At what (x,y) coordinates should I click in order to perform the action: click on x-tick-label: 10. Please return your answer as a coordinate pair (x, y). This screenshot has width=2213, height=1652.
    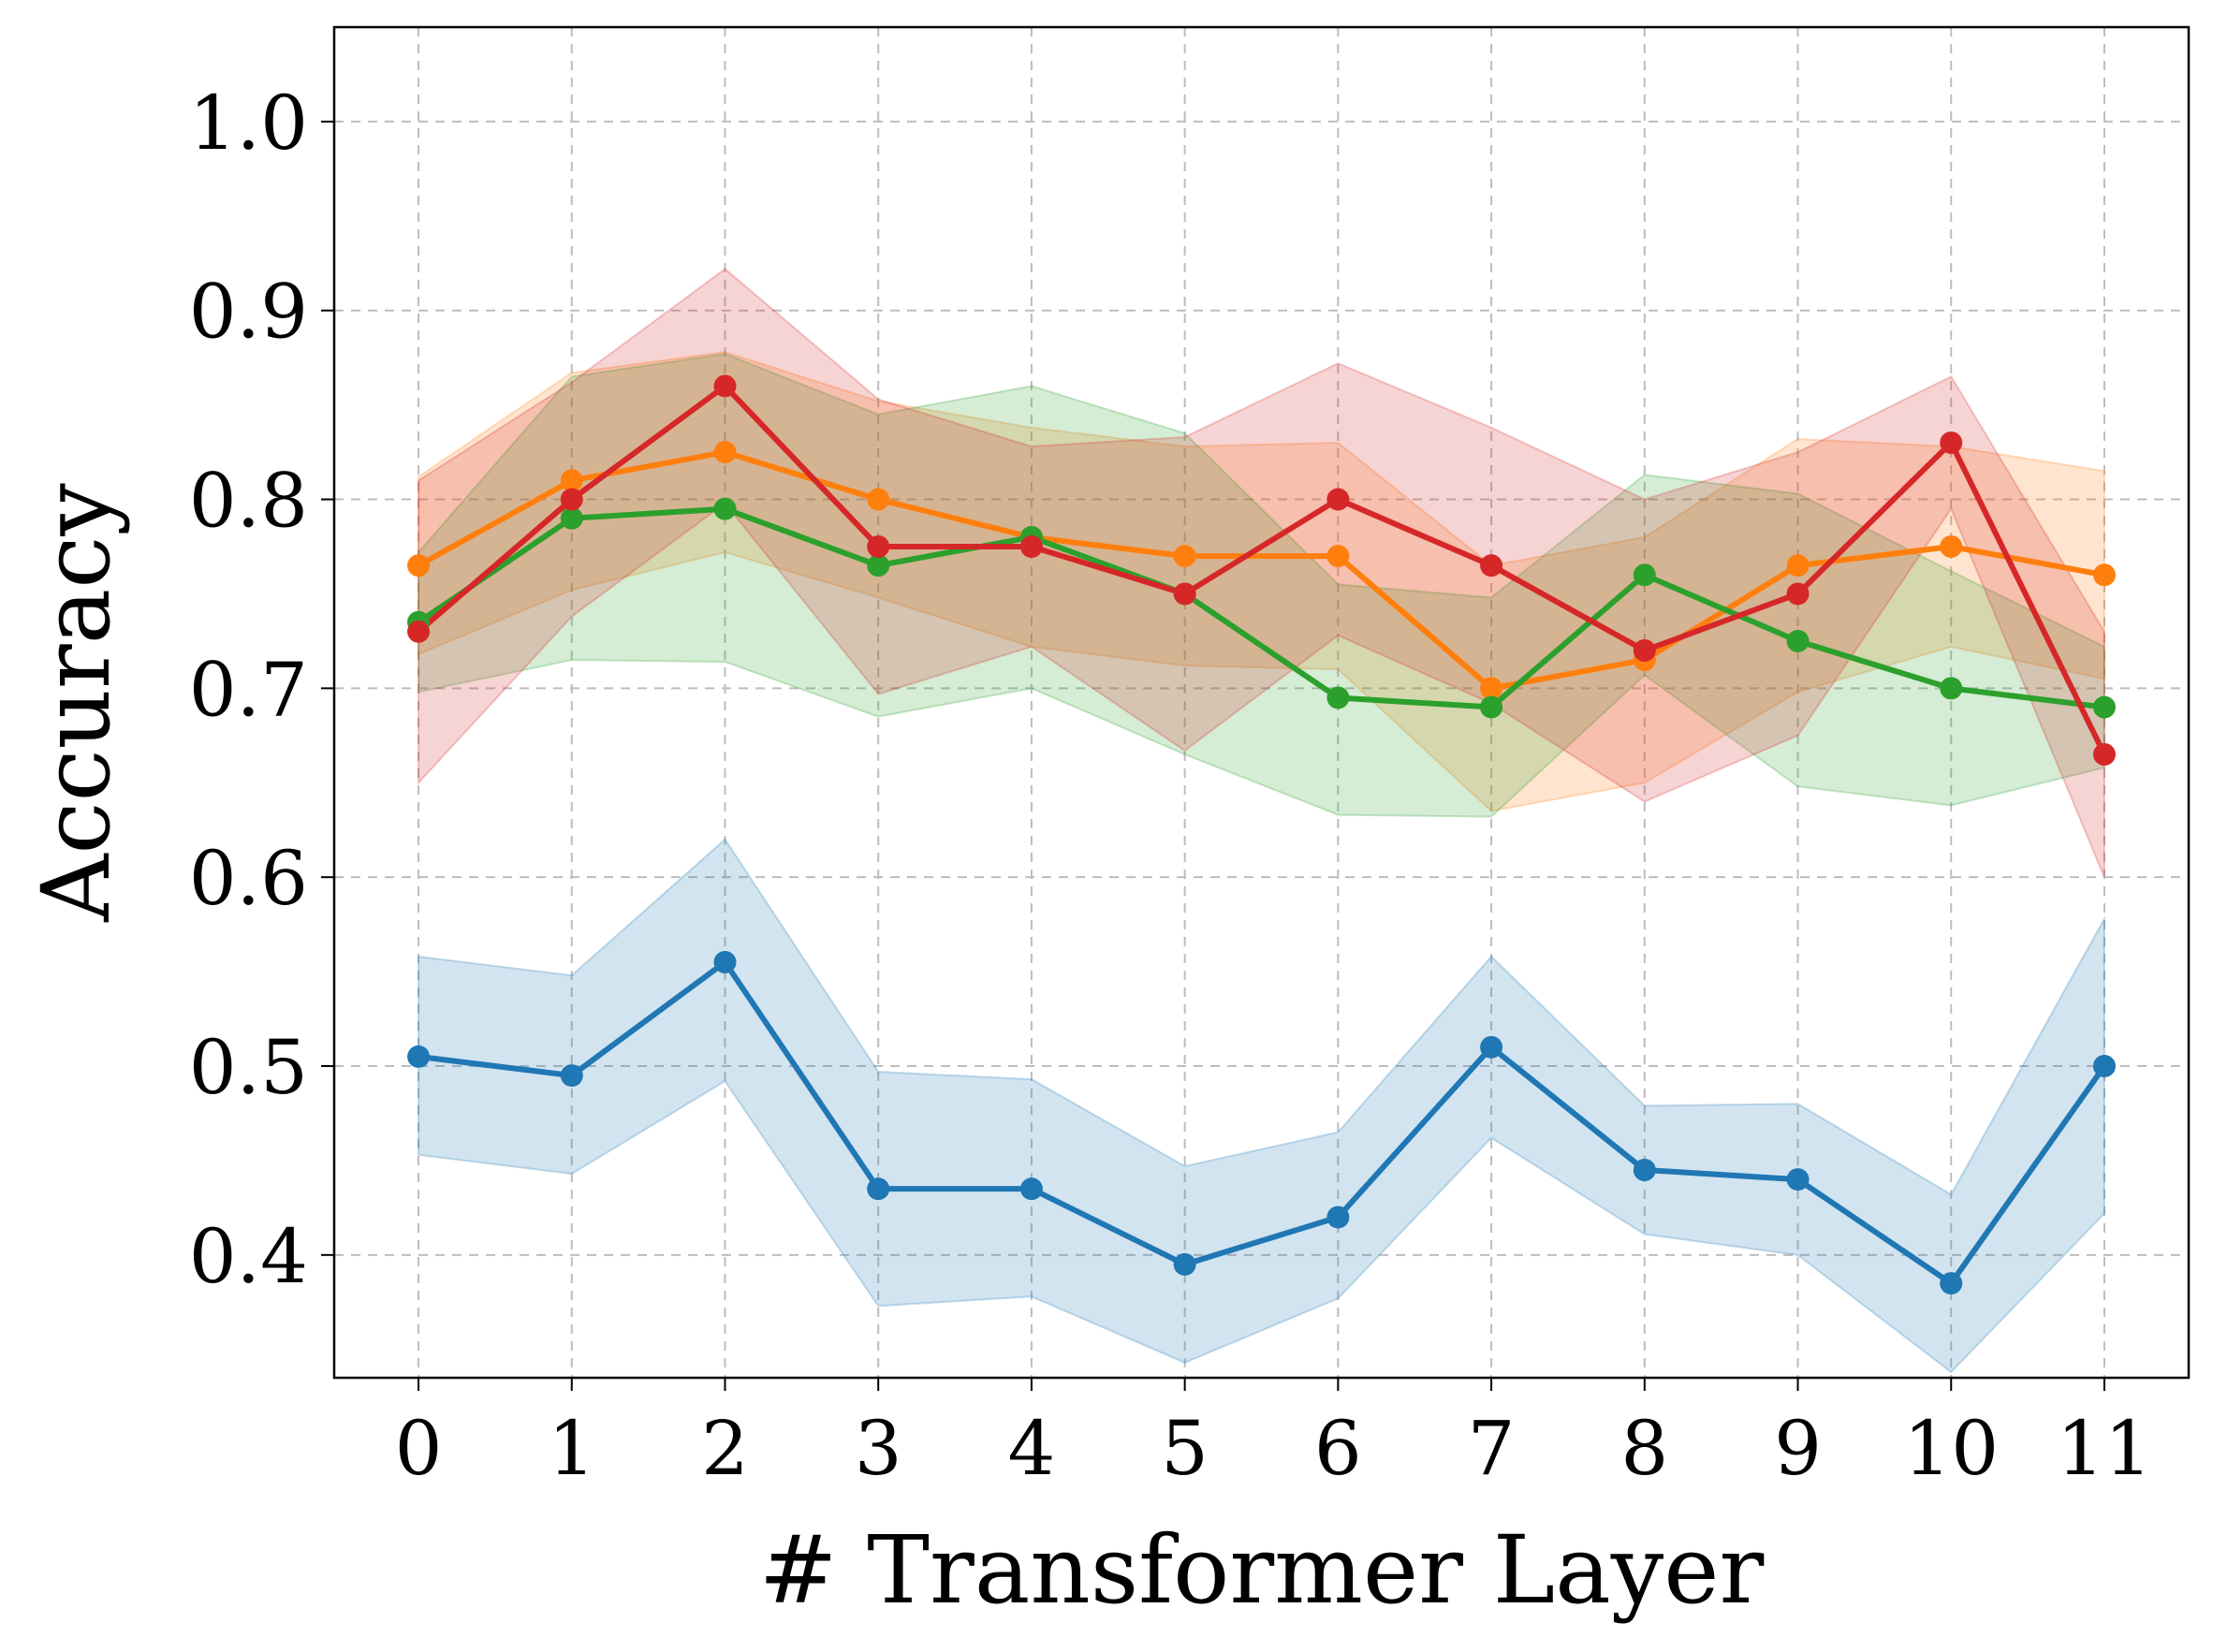
    Looking at the image, I should click on (1951, 1448).